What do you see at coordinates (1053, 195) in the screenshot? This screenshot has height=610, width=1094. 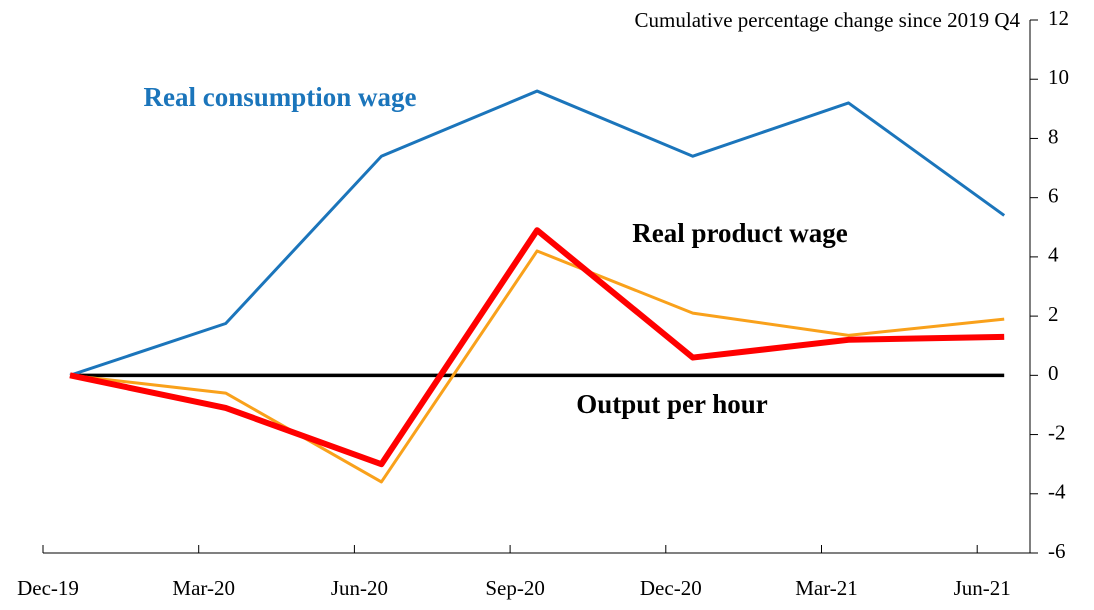 I see `y-tick-label: 6` at bounding box center [1053, 195].